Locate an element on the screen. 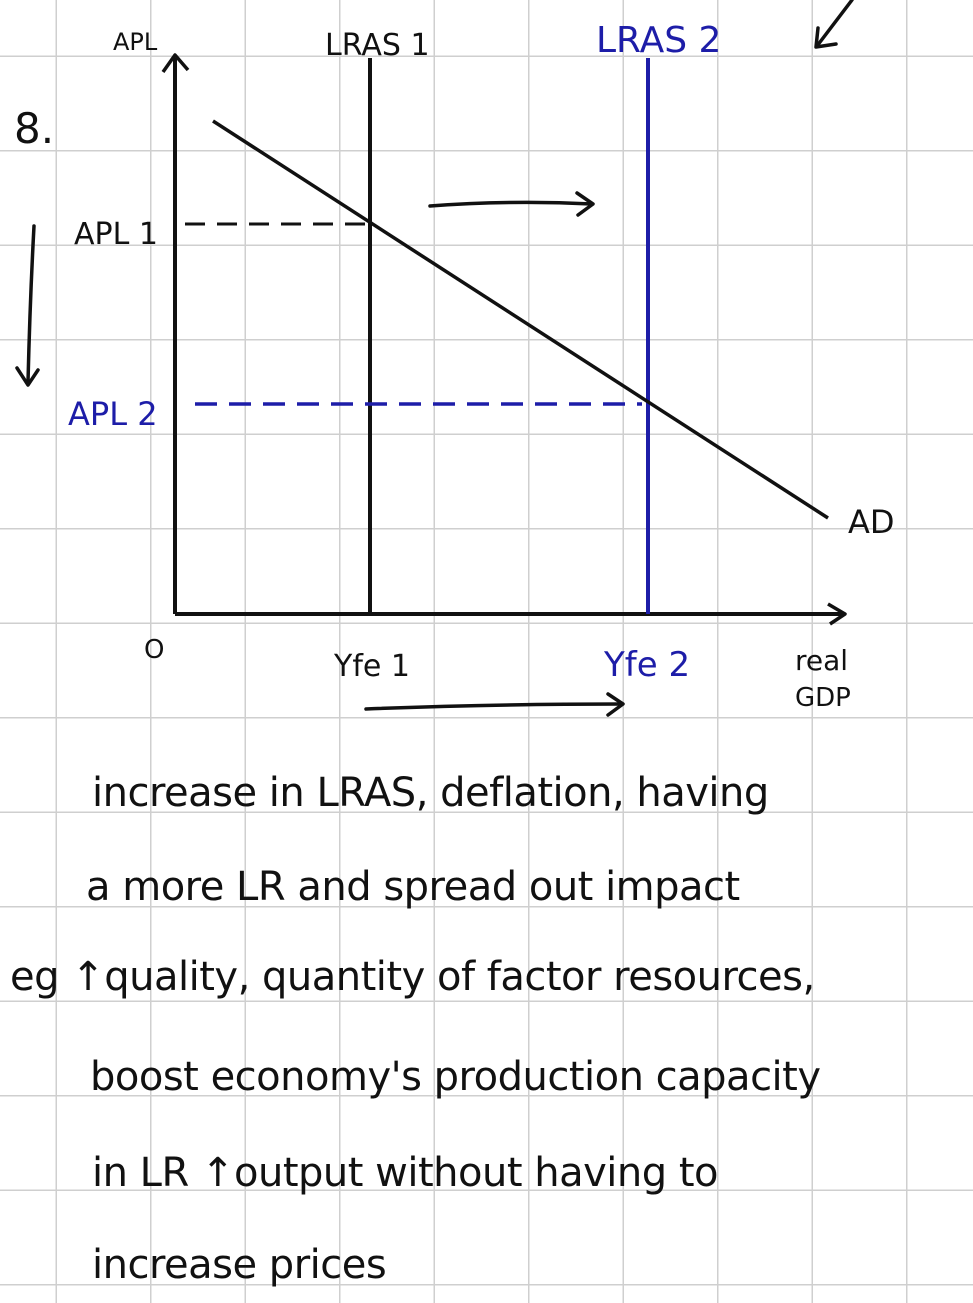 The image size is (973, 1303). y-axis-arrowhead is located at coordinates (175, 63).